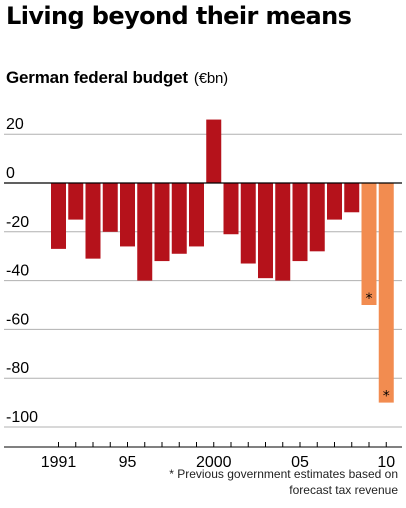 Image resolution: width=406 pixels, height=508 pixels. What do you see at coordinates (179, 16) in the screenshot?
I see `chart-title: Living beyond their means` at bounding box center [179, 16].